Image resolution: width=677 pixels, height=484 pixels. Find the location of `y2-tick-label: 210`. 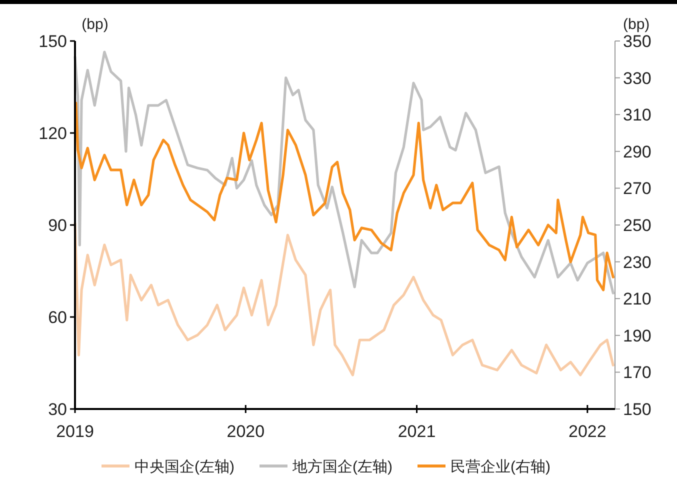

y2-tick-label: 210 is located at coordinates (637, 299).